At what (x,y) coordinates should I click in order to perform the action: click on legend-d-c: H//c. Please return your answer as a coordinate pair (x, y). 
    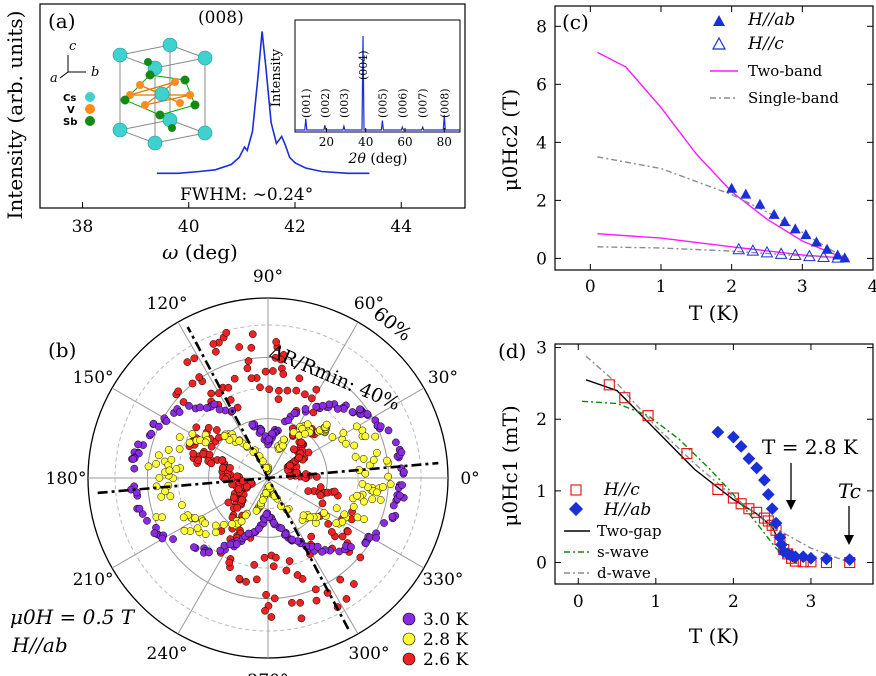
    Looking at the image, I should click on (621, 490).